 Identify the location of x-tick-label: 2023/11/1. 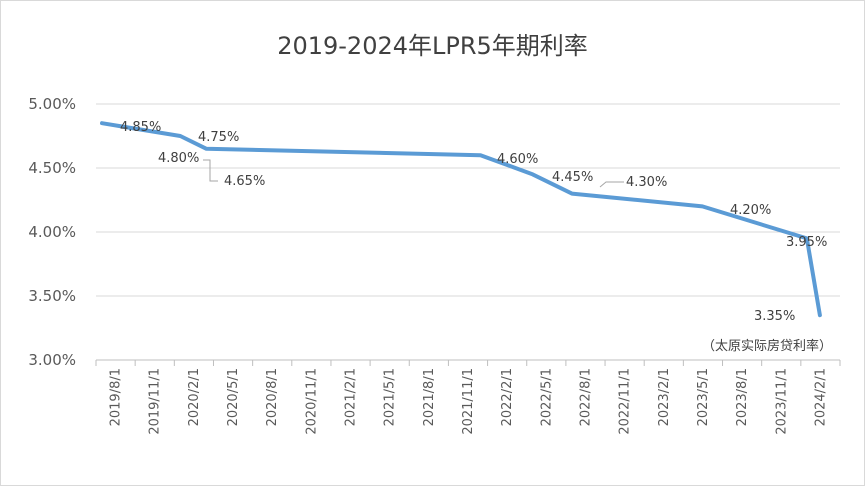
(781, 401).